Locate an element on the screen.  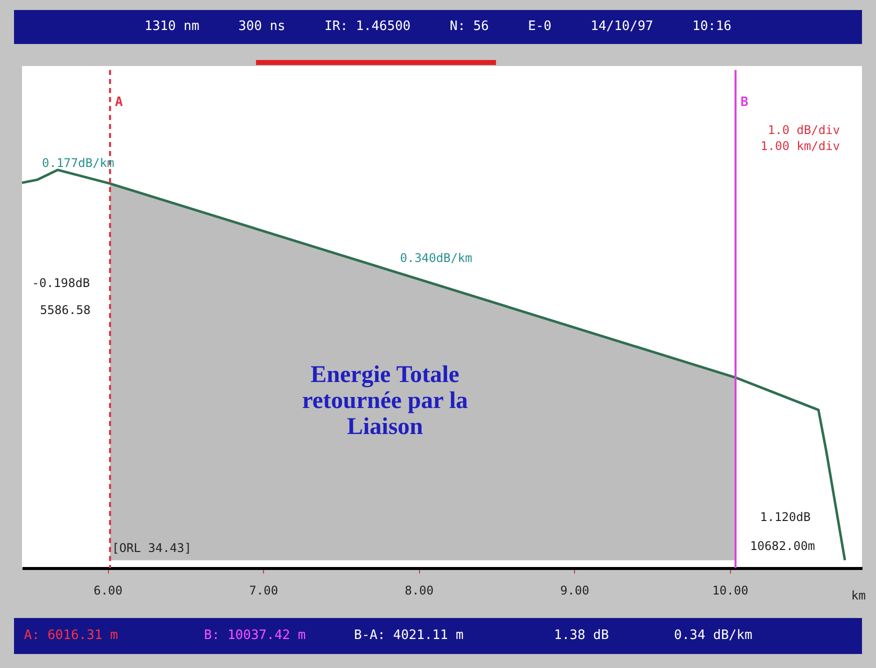
text: 1.38 dB is located at coordinates (581, 636).